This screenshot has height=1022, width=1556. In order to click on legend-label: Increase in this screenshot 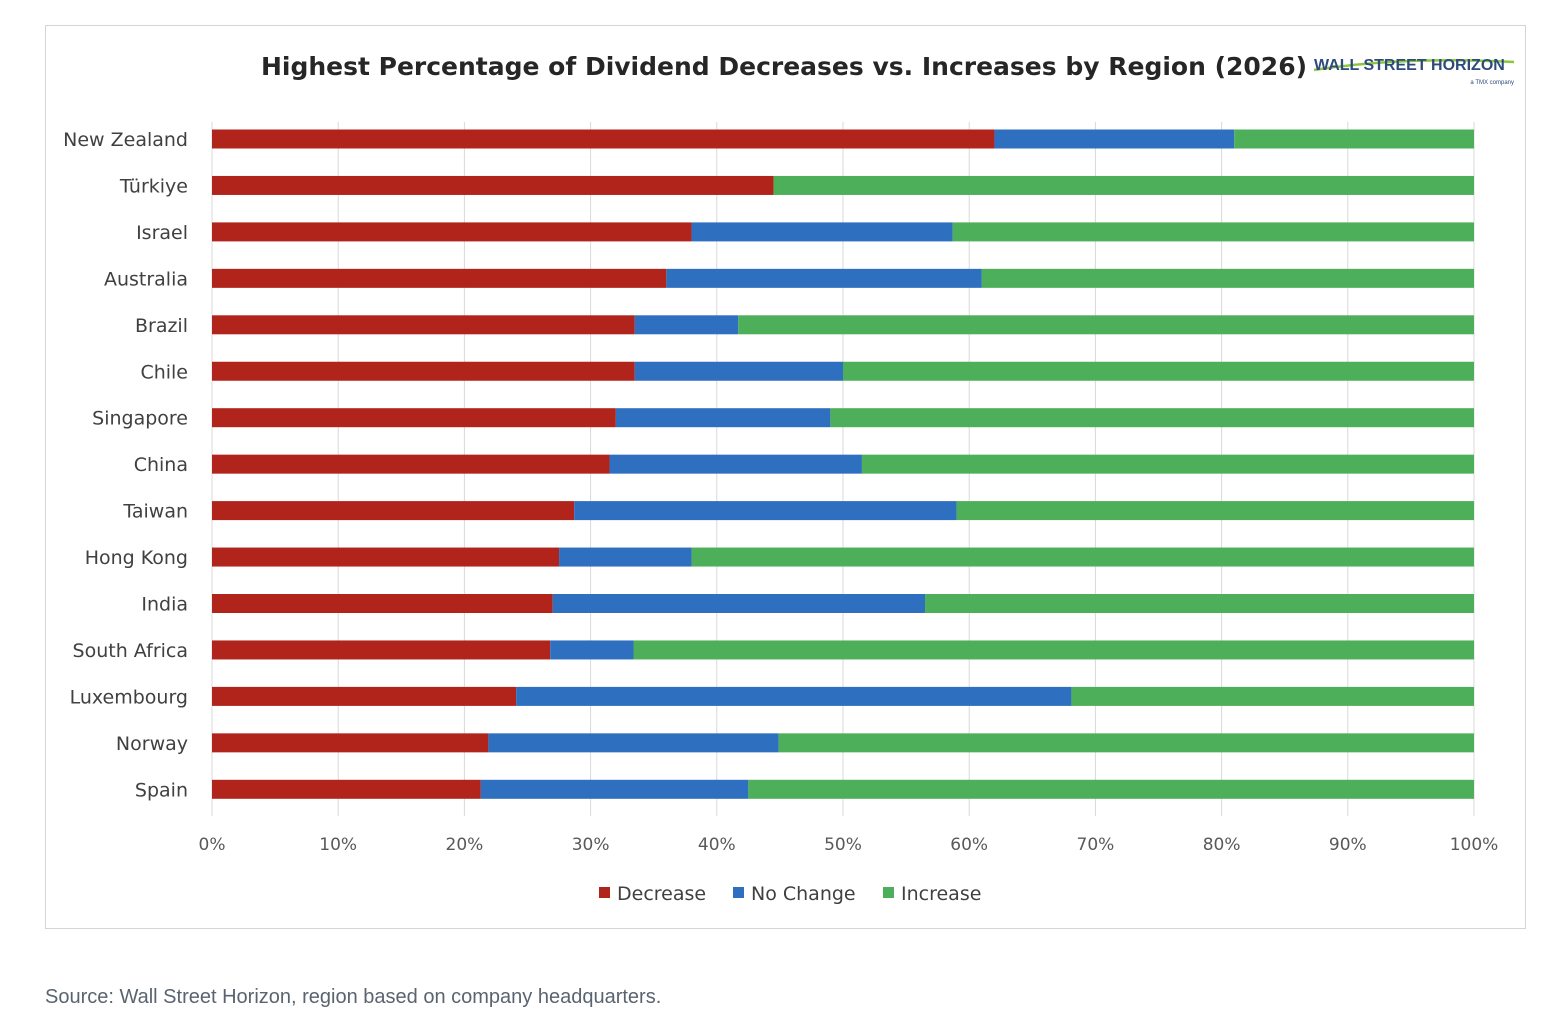, I will do `click(941, 894)`.